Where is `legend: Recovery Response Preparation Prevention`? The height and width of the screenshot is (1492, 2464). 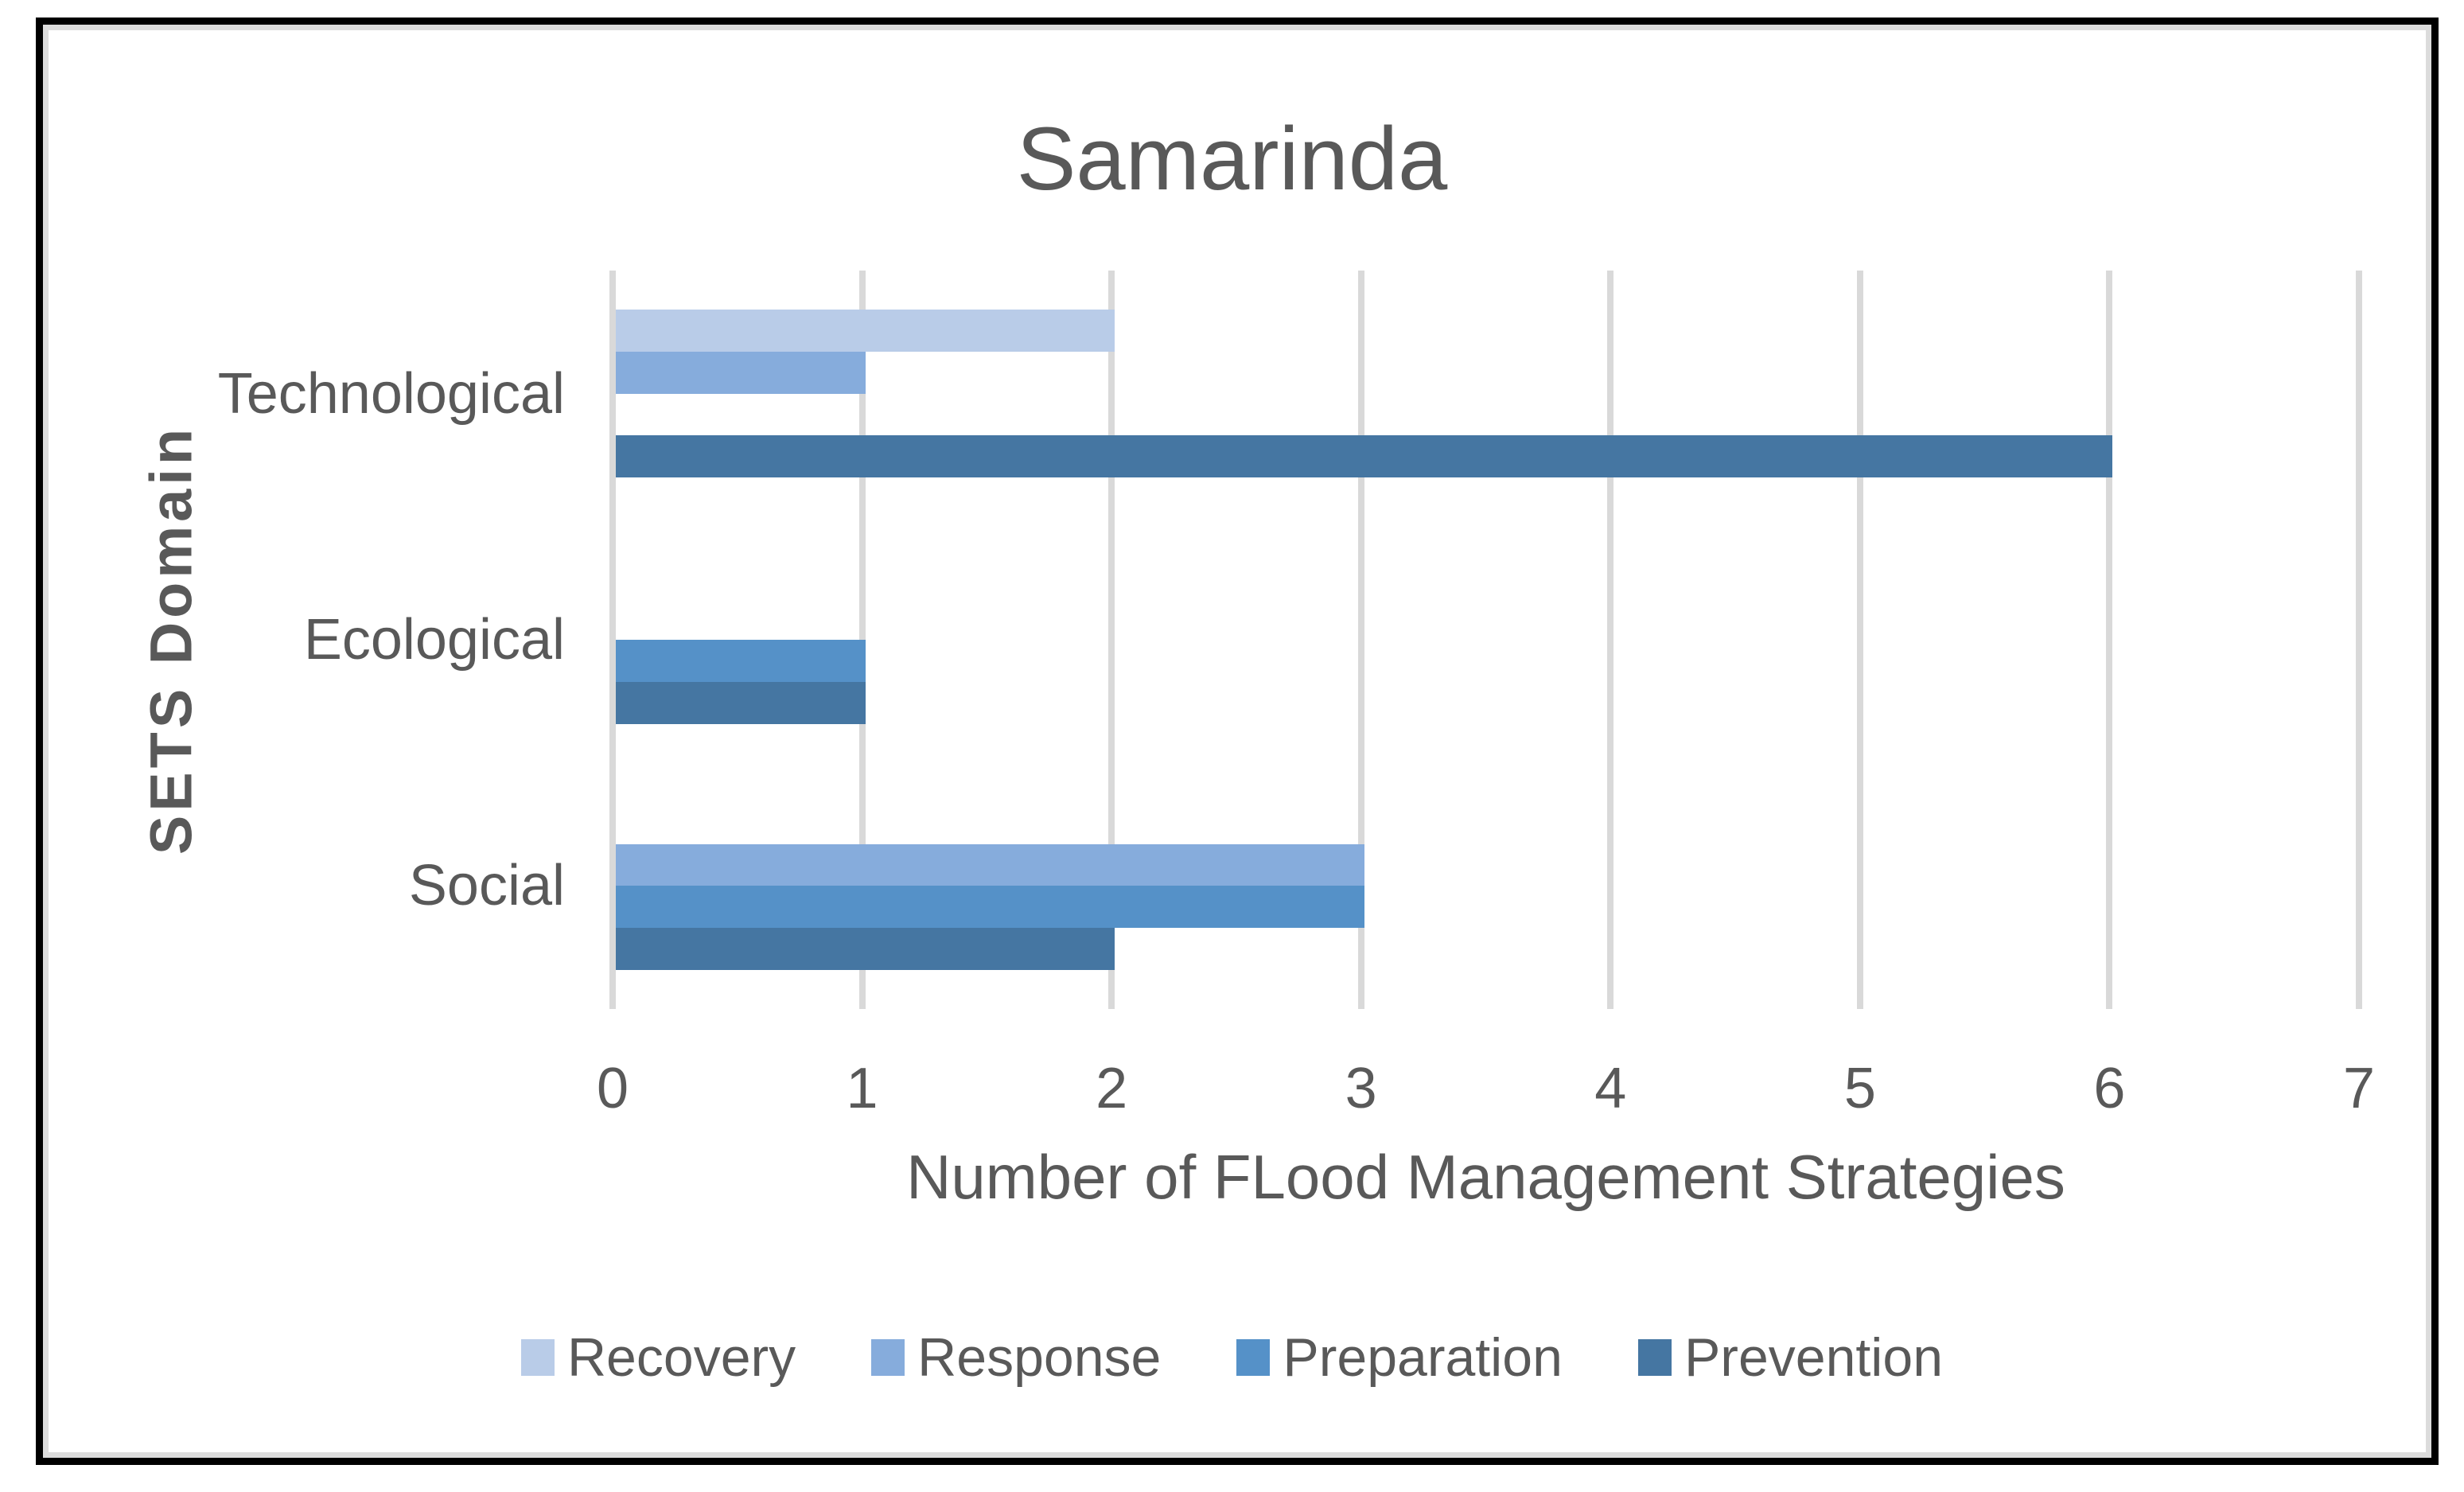 legend: Recovery Response Preparation Prevention is located at coordinates (1232, 1357).